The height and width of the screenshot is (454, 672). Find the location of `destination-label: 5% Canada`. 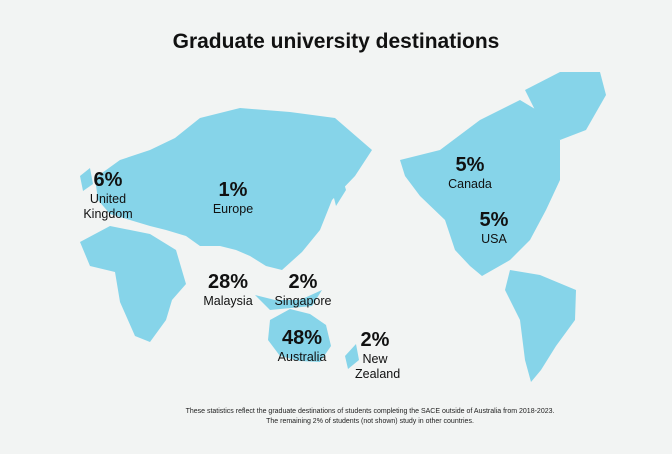

destination-label: 5% Canada is located at coordinates (470, 172).